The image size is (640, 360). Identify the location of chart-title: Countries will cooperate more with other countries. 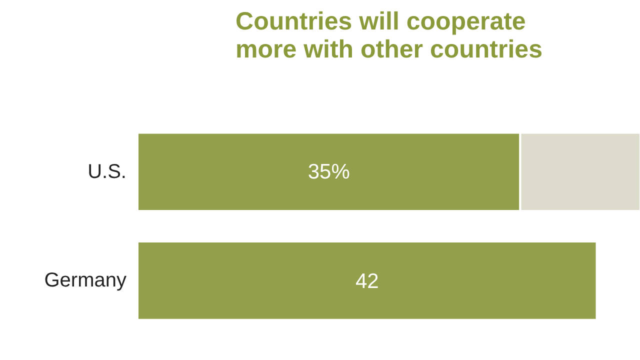
(389, 36).